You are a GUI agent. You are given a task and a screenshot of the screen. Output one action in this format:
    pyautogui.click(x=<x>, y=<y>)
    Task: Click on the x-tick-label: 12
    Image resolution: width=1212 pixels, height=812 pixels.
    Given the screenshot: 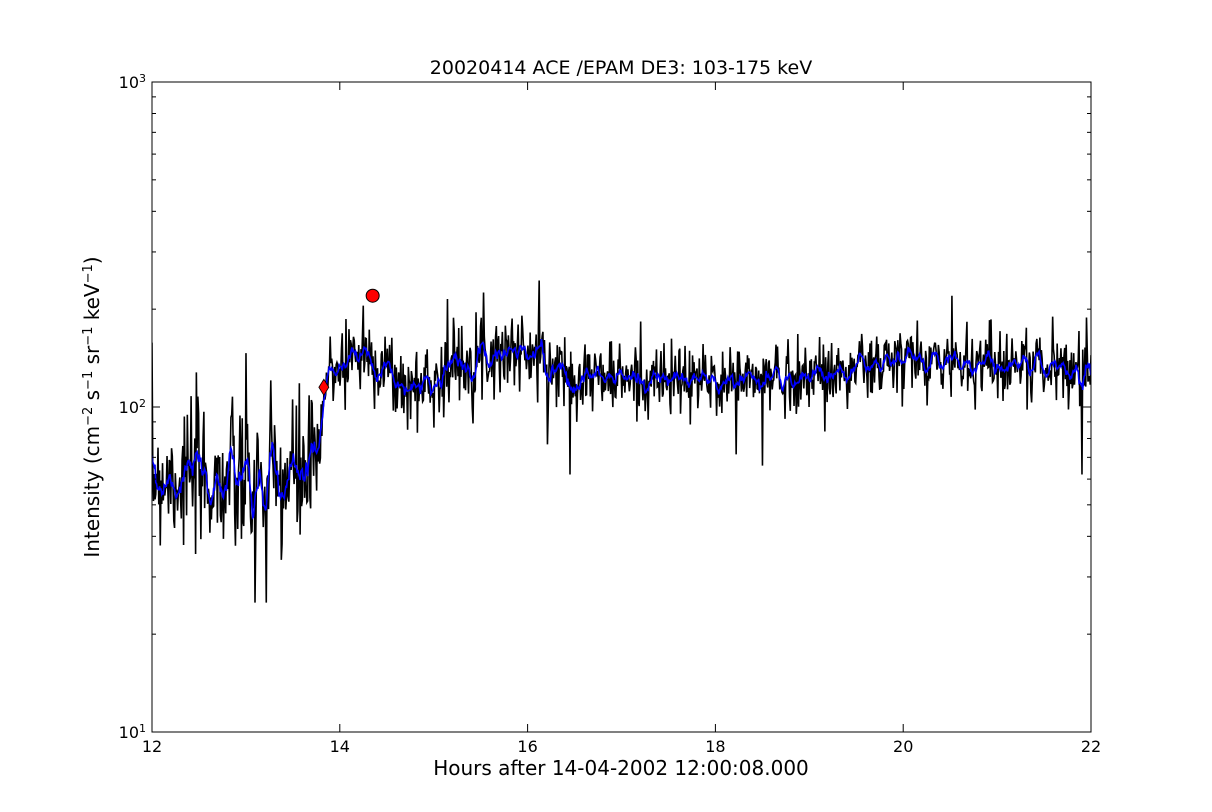 What is the action you would take?
    pyautogui.click(x=152, y=746)
    